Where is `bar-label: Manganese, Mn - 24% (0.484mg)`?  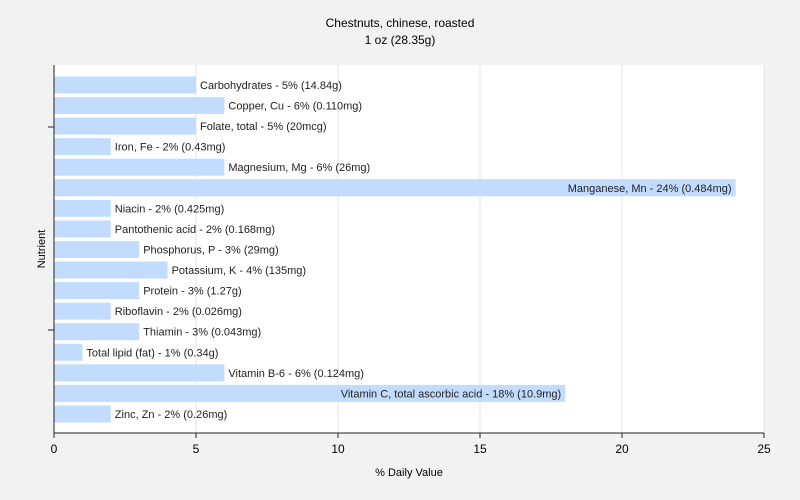 bar-label: Manganese, Mn - 24% (0.484mg) is located at coordinates (650, 189).